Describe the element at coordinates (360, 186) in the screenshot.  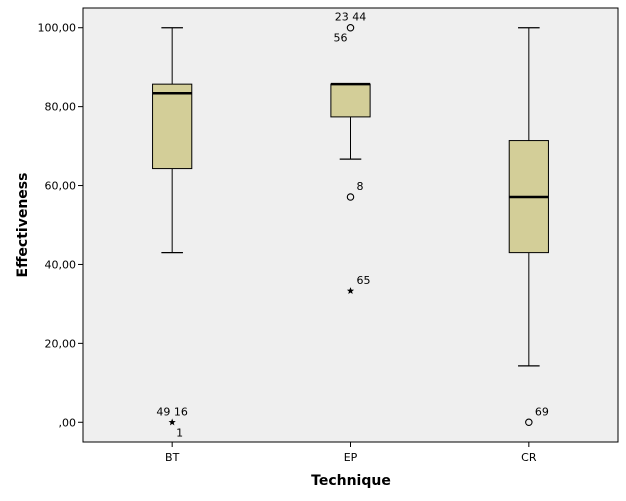
I see `outlier-label: 8` at that location.